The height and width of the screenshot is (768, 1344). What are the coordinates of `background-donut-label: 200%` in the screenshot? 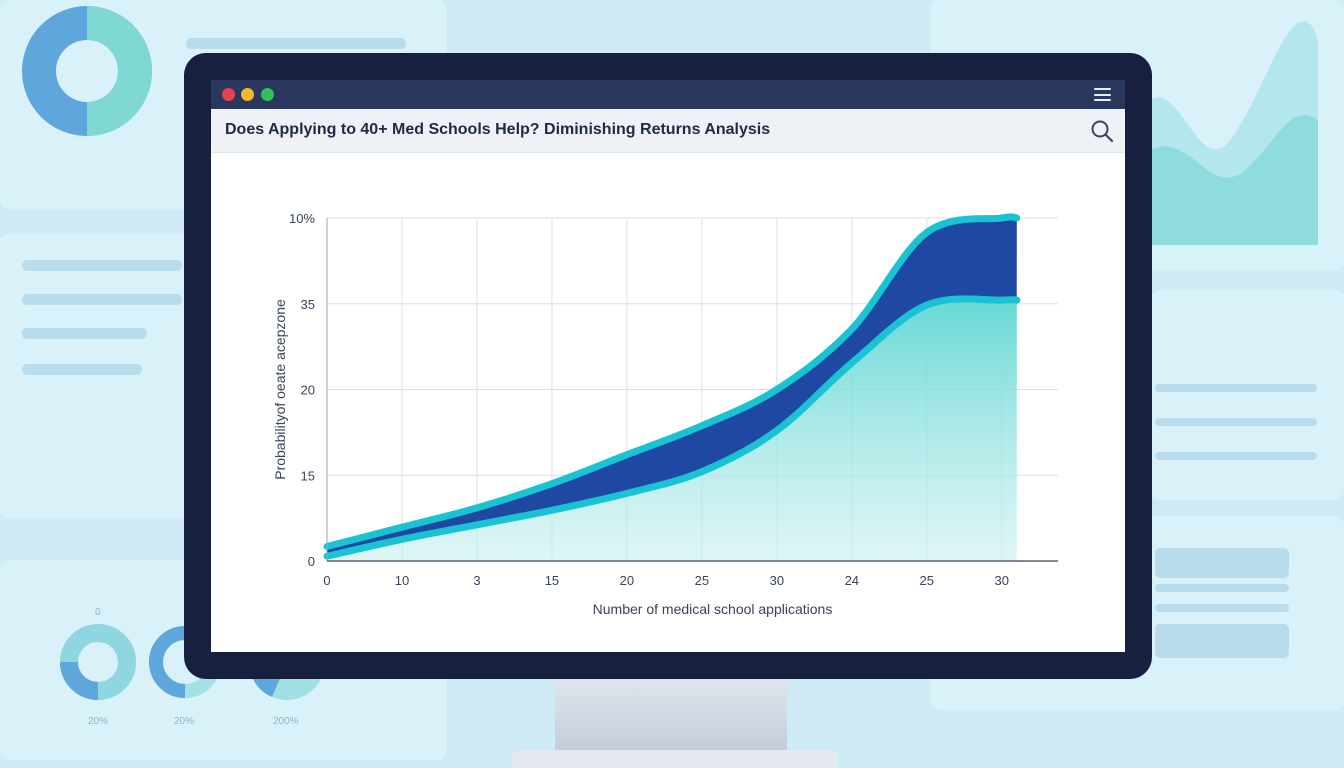 It's located at (286, 721).